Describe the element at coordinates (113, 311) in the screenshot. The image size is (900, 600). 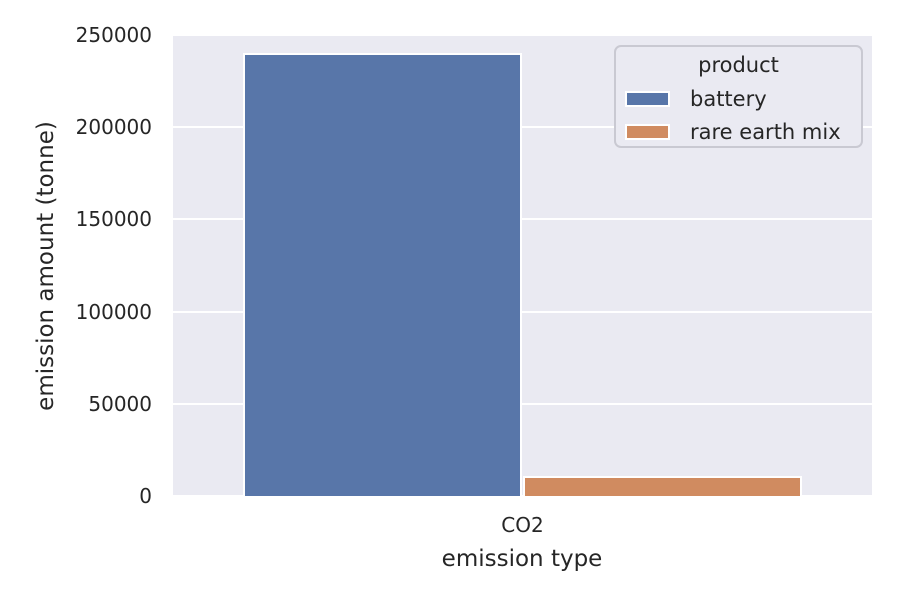
I see `y-tick-label: 100000` at that location.